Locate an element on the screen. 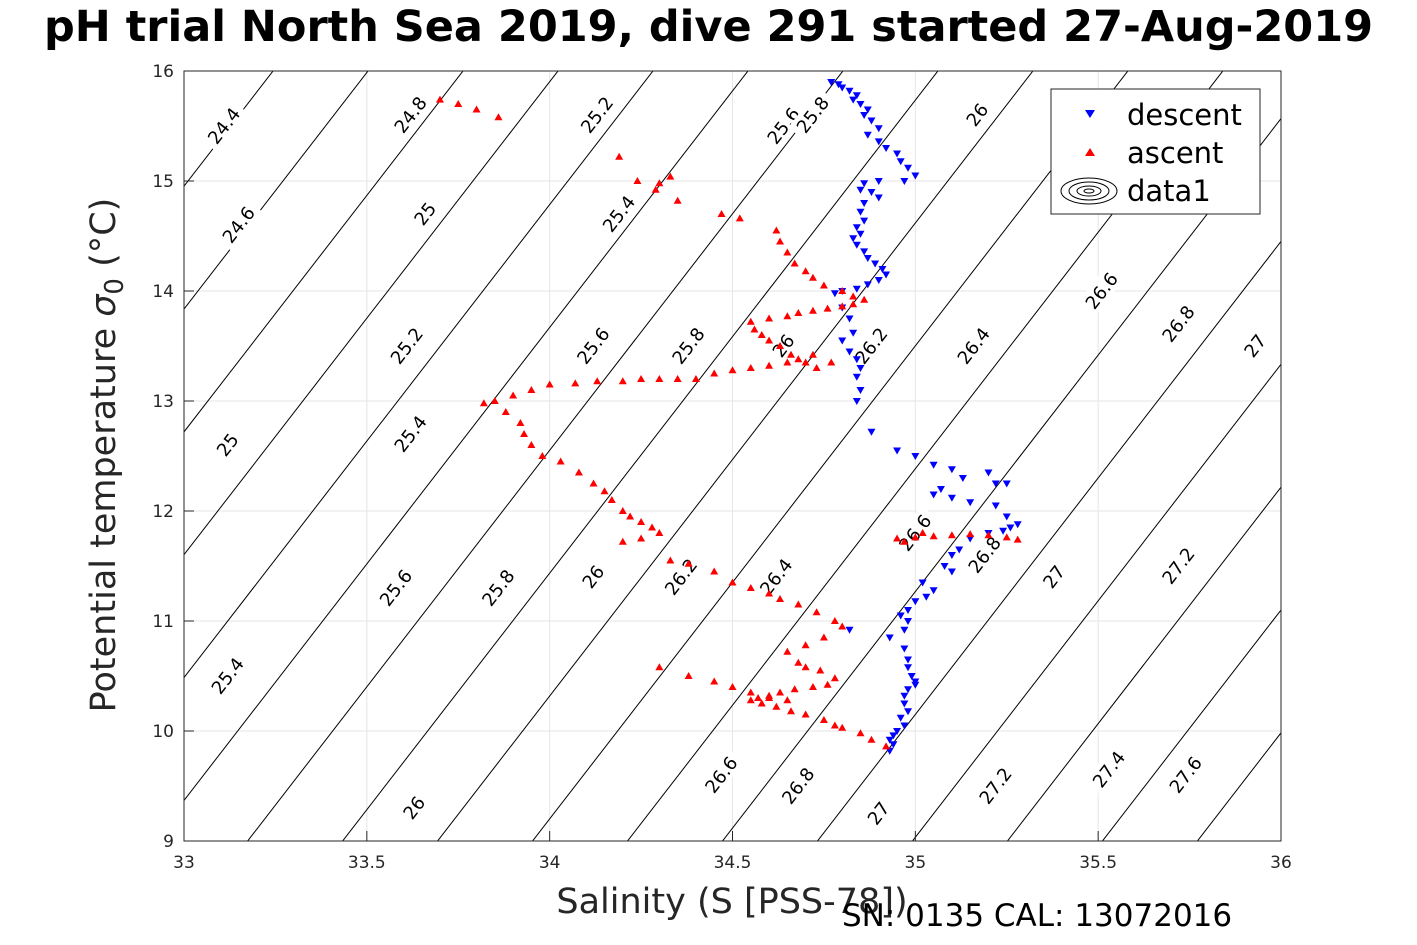 The image size is (1417, 945). x-ticks: 33 33.5 34 34.5 35 35.5 36 is located at coordinates (732, 852).